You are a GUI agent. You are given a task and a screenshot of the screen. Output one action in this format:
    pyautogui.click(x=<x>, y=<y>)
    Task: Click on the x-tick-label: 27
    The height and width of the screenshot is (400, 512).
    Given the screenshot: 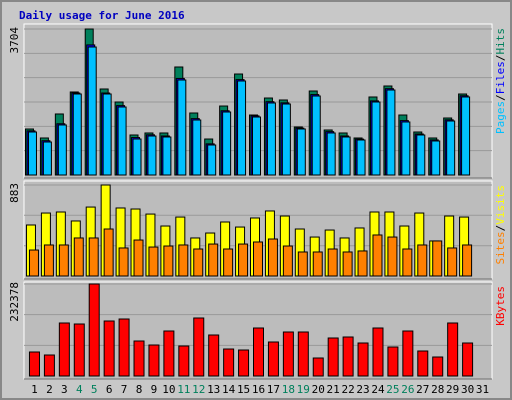 What is the action you would take?
    pyautogui.click(x=422, y=389)
    